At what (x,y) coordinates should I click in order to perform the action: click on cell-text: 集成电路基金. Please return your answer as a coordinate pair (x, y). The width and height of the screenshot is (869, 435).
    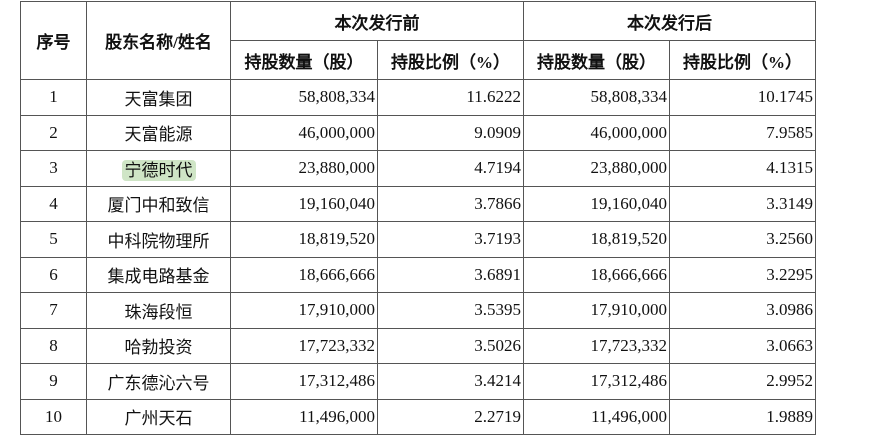
    Looking at the image, I should click on (158, 277).